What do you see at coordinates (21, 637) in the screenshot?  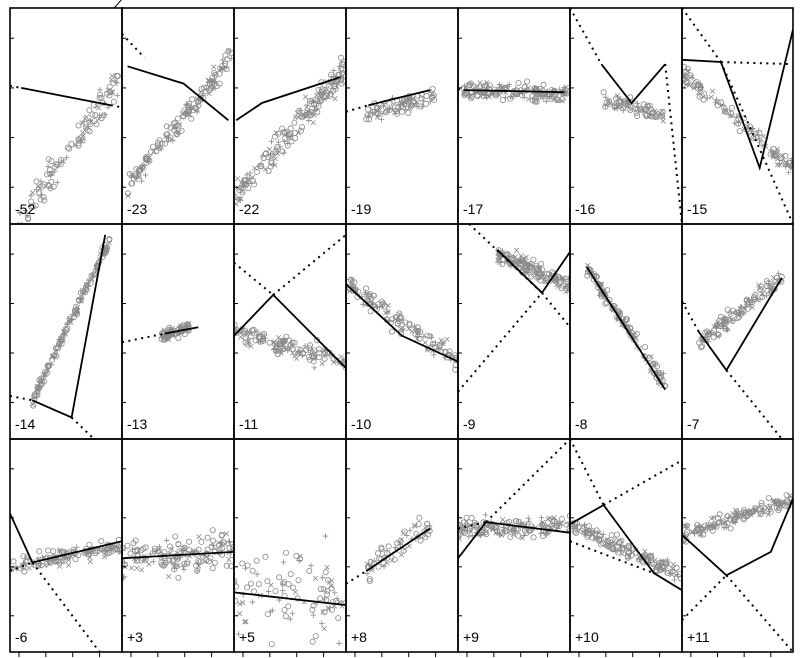 I see `panel-label: -6` at bounding box center [21, 637].